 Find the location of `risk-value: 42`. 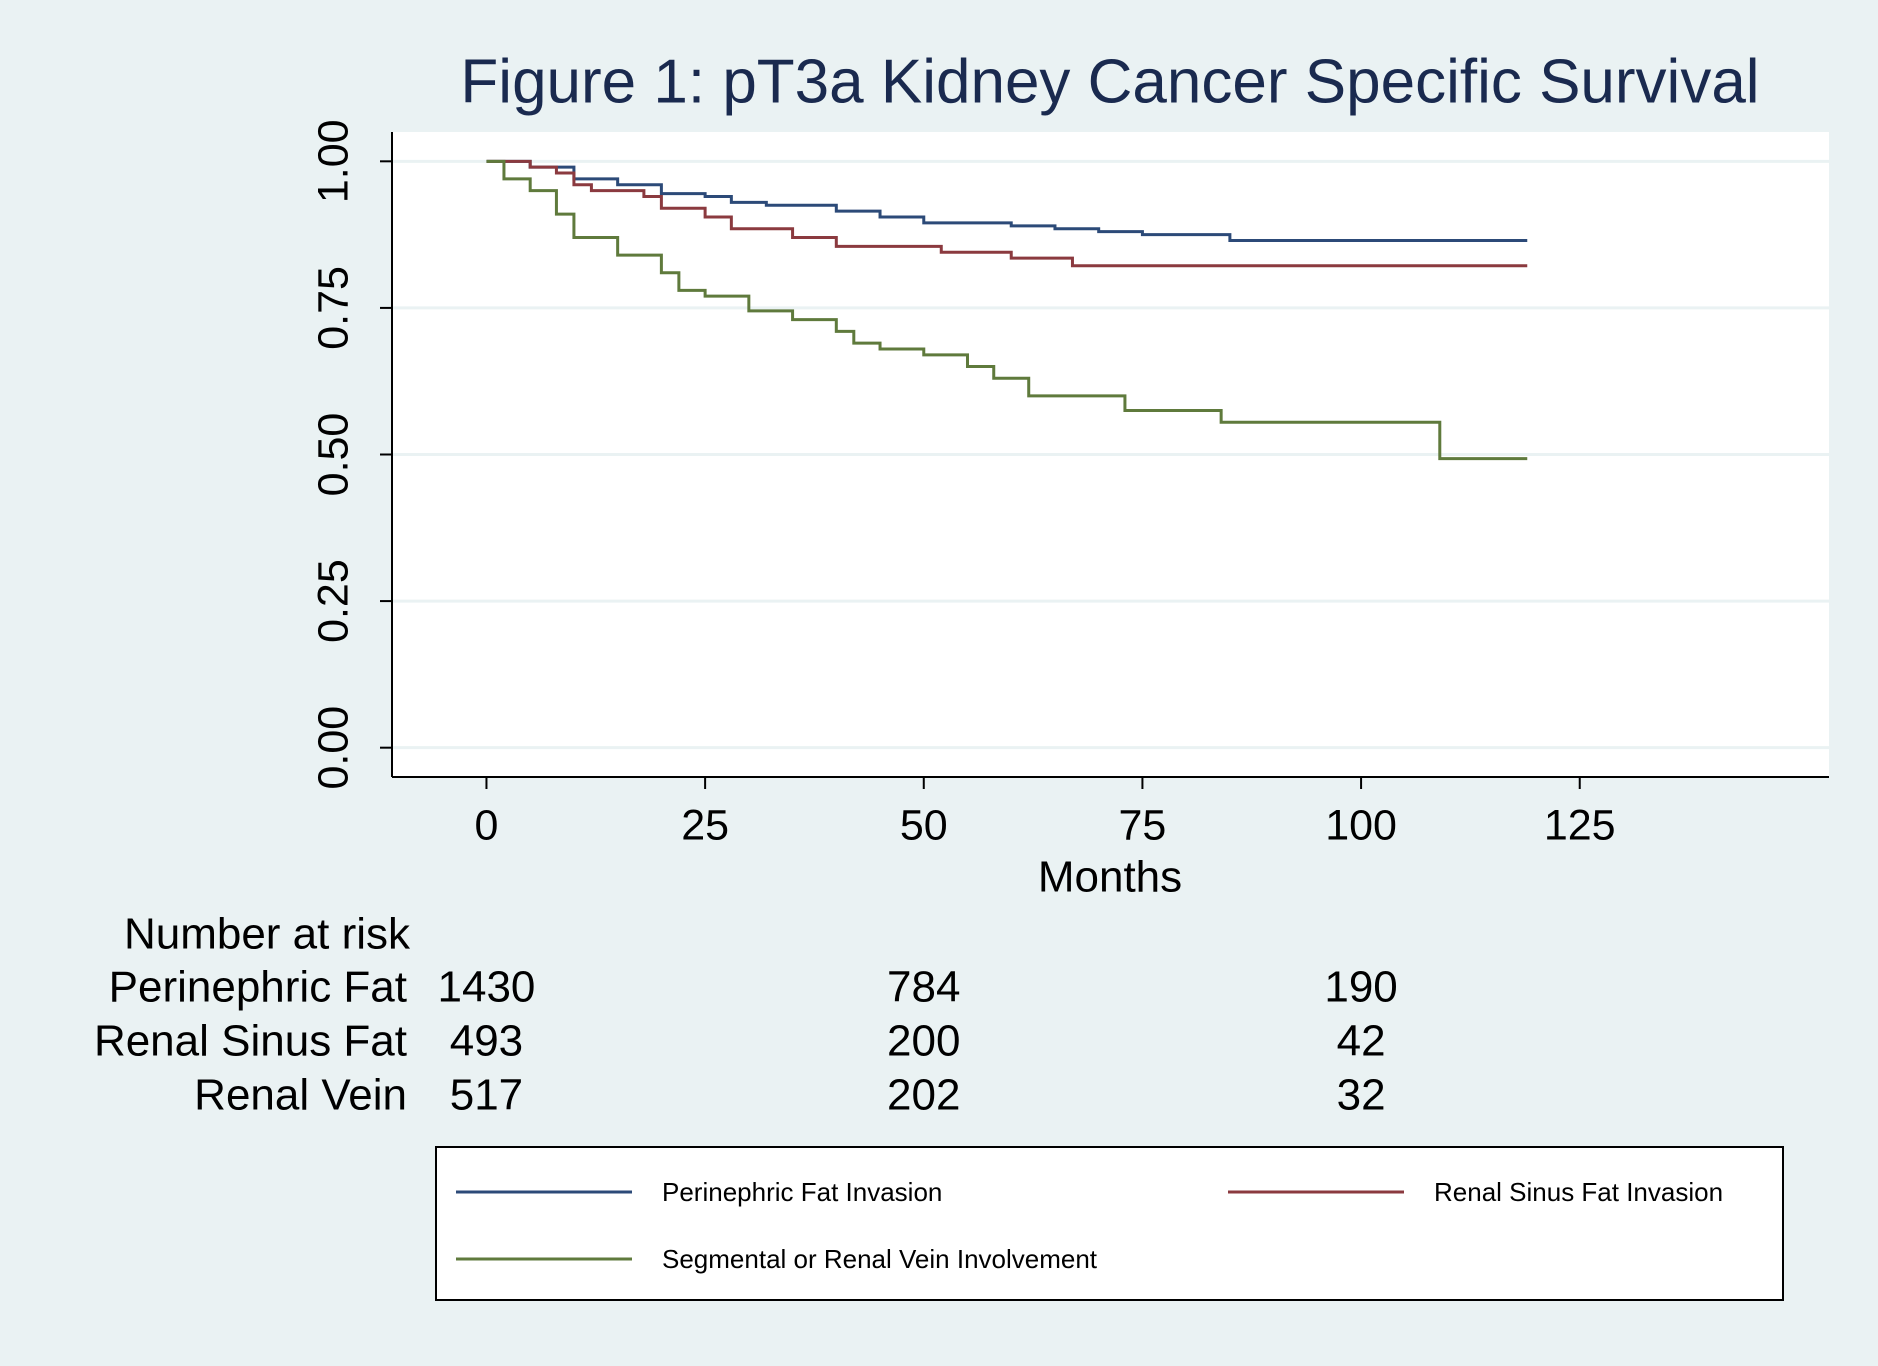

risk-value: 42 is located at coordinates (1361, 1041).